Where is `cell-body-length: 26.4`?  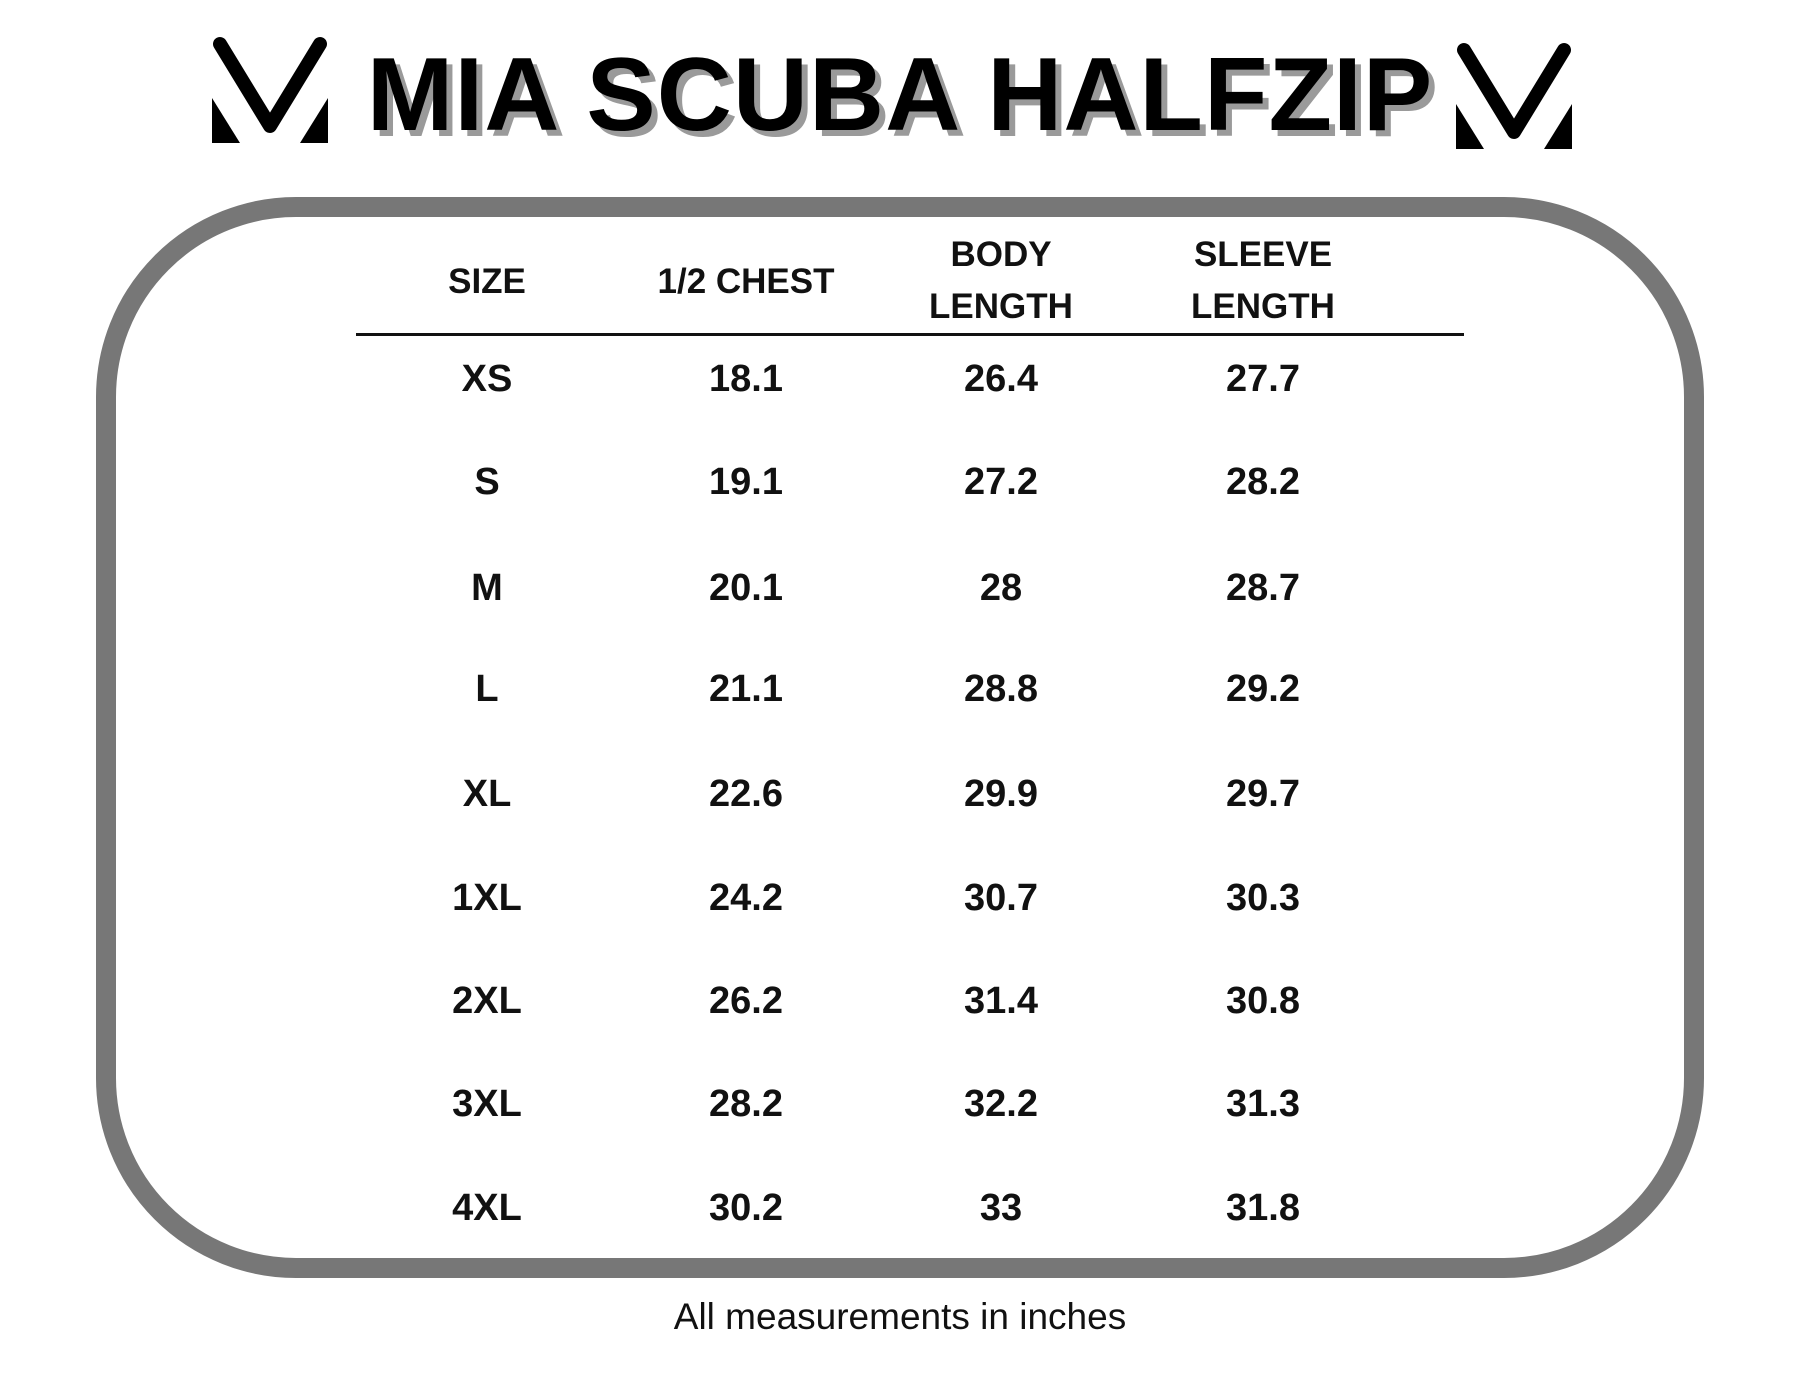 cell-body-length: 26.4 is located at coordinates (1001, 379).